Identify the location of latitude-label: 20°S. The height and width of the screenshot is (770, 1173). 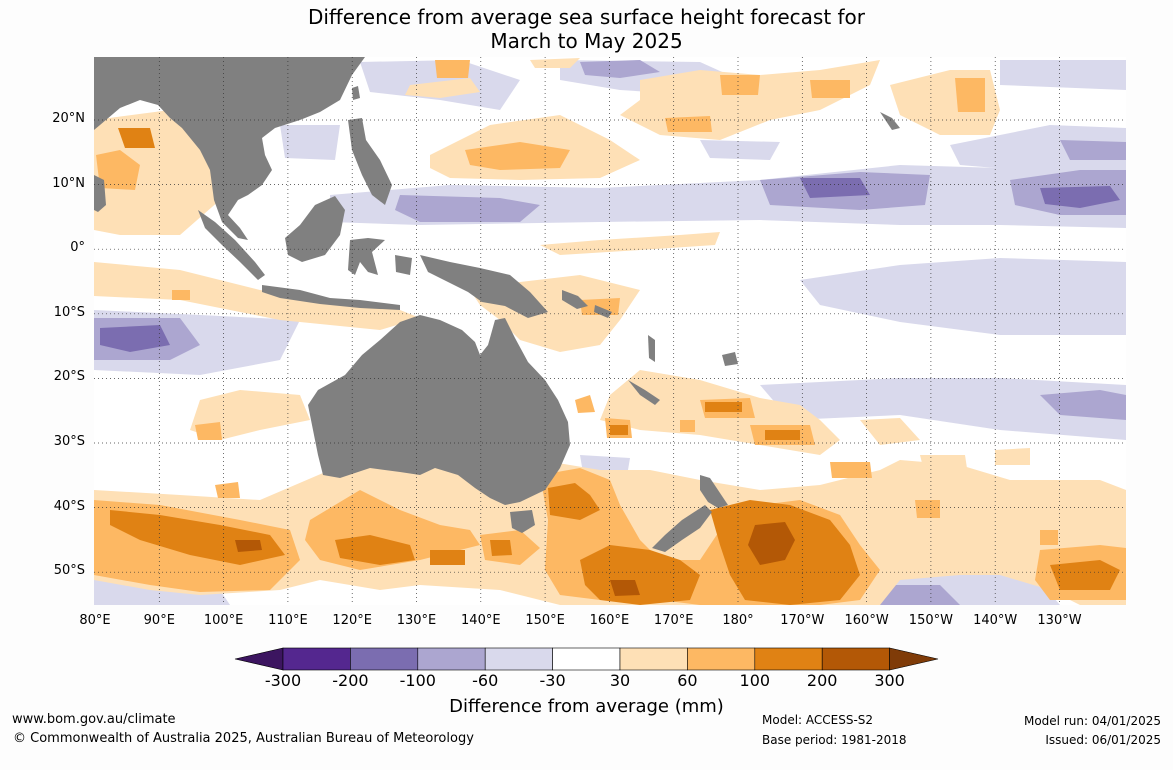
(69, 377).